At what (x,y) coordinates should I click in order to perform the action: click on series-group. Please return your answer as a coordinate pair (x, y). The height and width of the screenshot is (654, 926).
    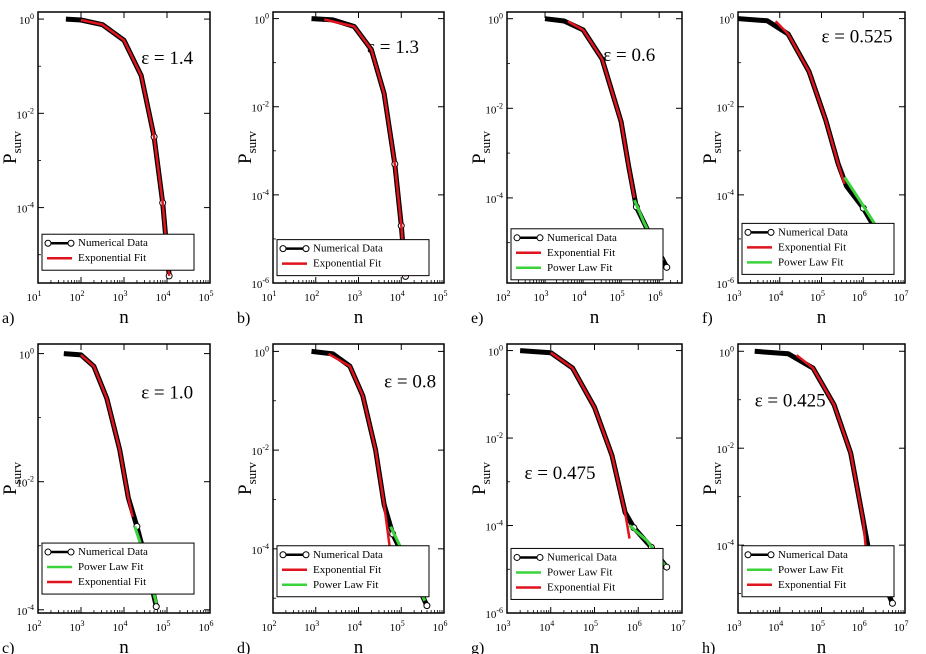
    Looking at the image, I should click on (119, 148).